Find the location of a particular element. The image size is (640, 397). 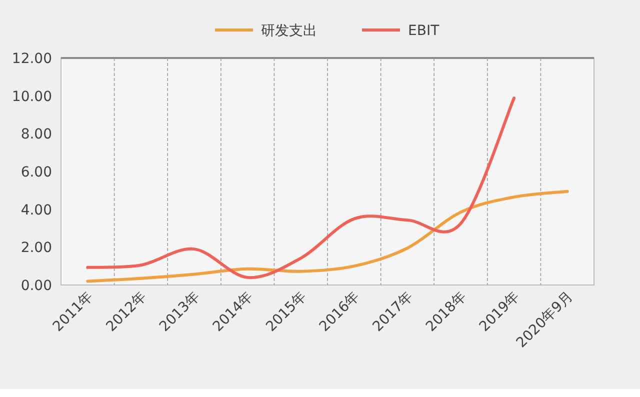

y-tick-label: 8.00 is located at coordinates (36, 134).